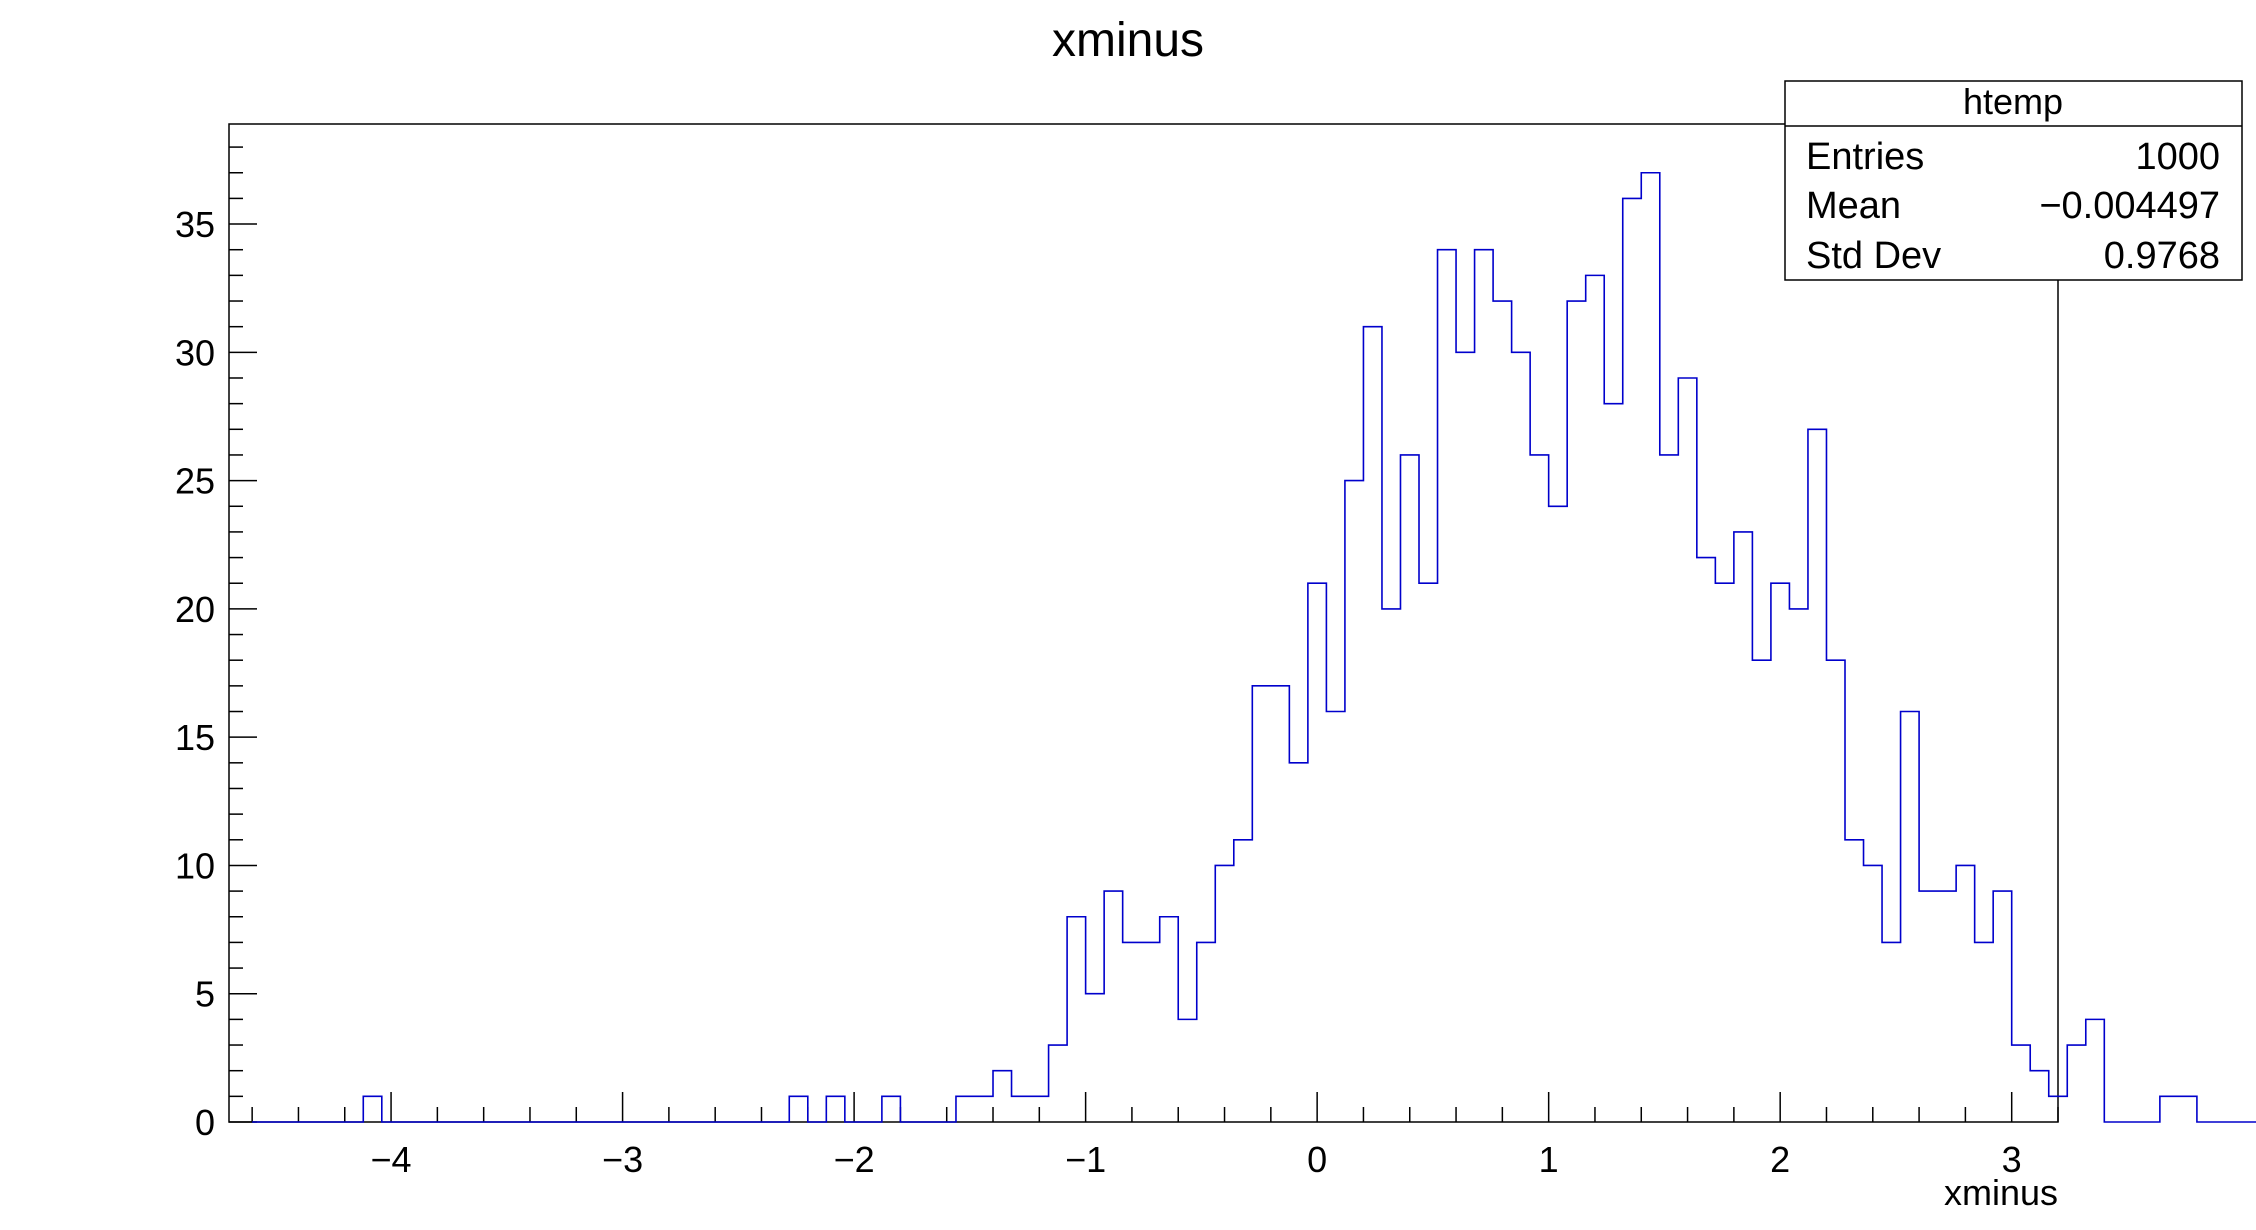 This screenshot has width=2256, height=1230. I want to click on x-tick-label: −3, so click(622, 1159).